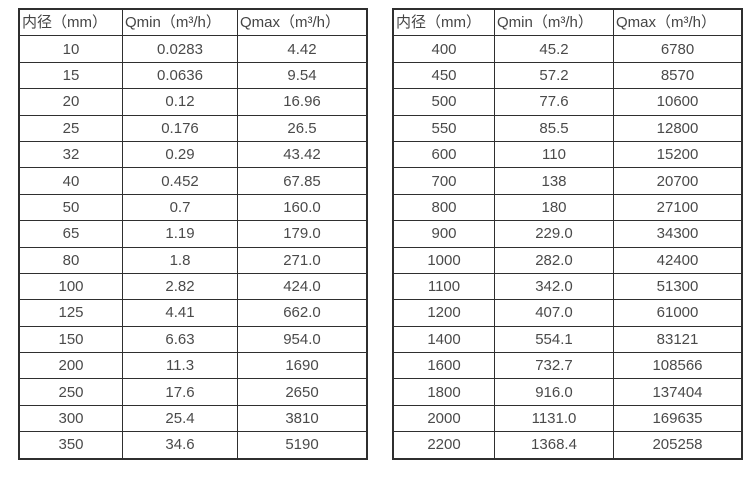 This screenshot has height=483, width=750. Describe the element at coordinates (180, 102) in the screenshot. I see `table-cell: 0.12` at that location.